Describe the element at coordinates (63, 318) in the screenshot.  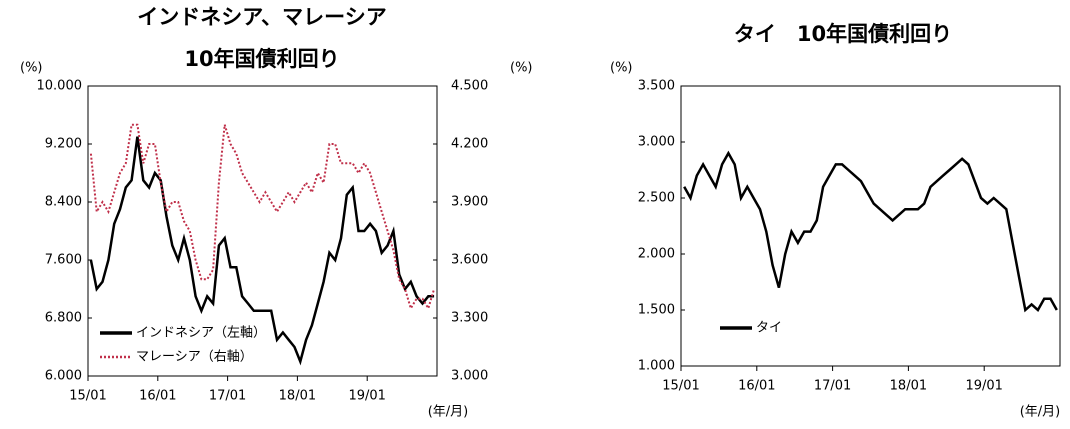
I see `y-tick-label: 6.800` at that location.